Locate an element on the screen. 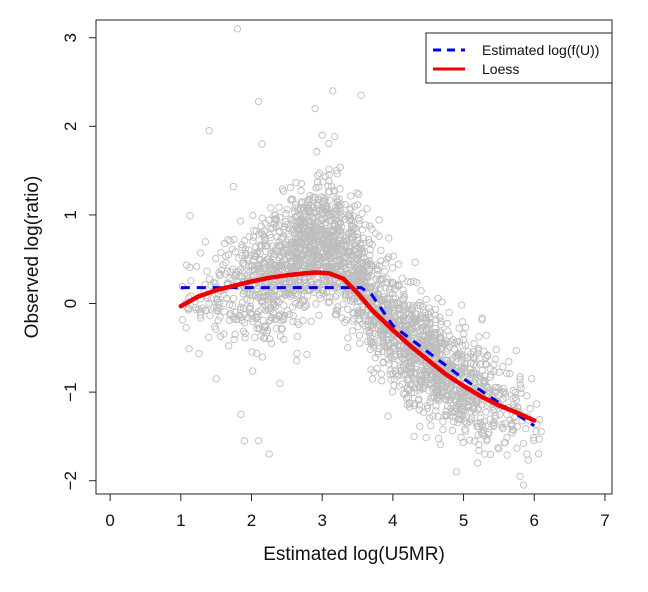  x-tick-label: 6 is located at coordinates (534, 520).